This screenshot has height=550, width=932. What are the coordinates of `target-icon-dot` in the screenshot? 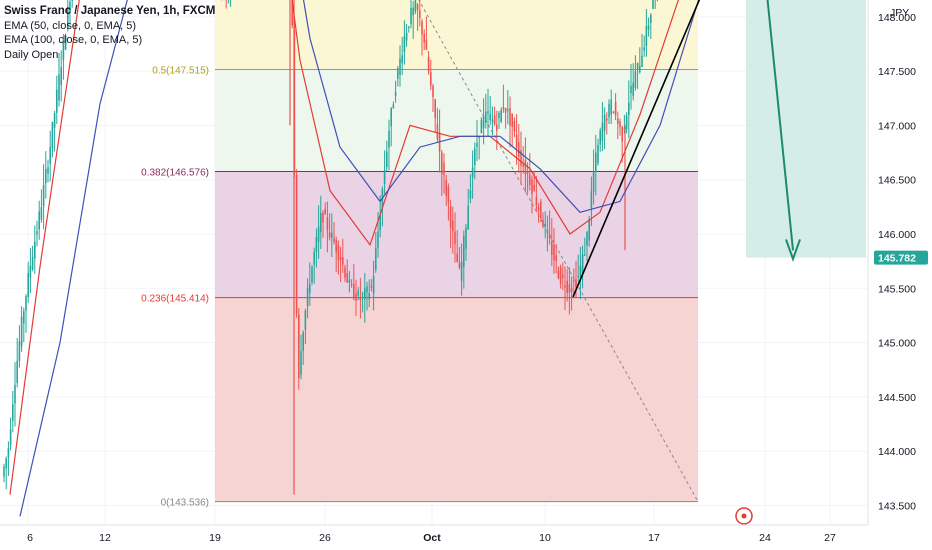 It's located at (744, 516).